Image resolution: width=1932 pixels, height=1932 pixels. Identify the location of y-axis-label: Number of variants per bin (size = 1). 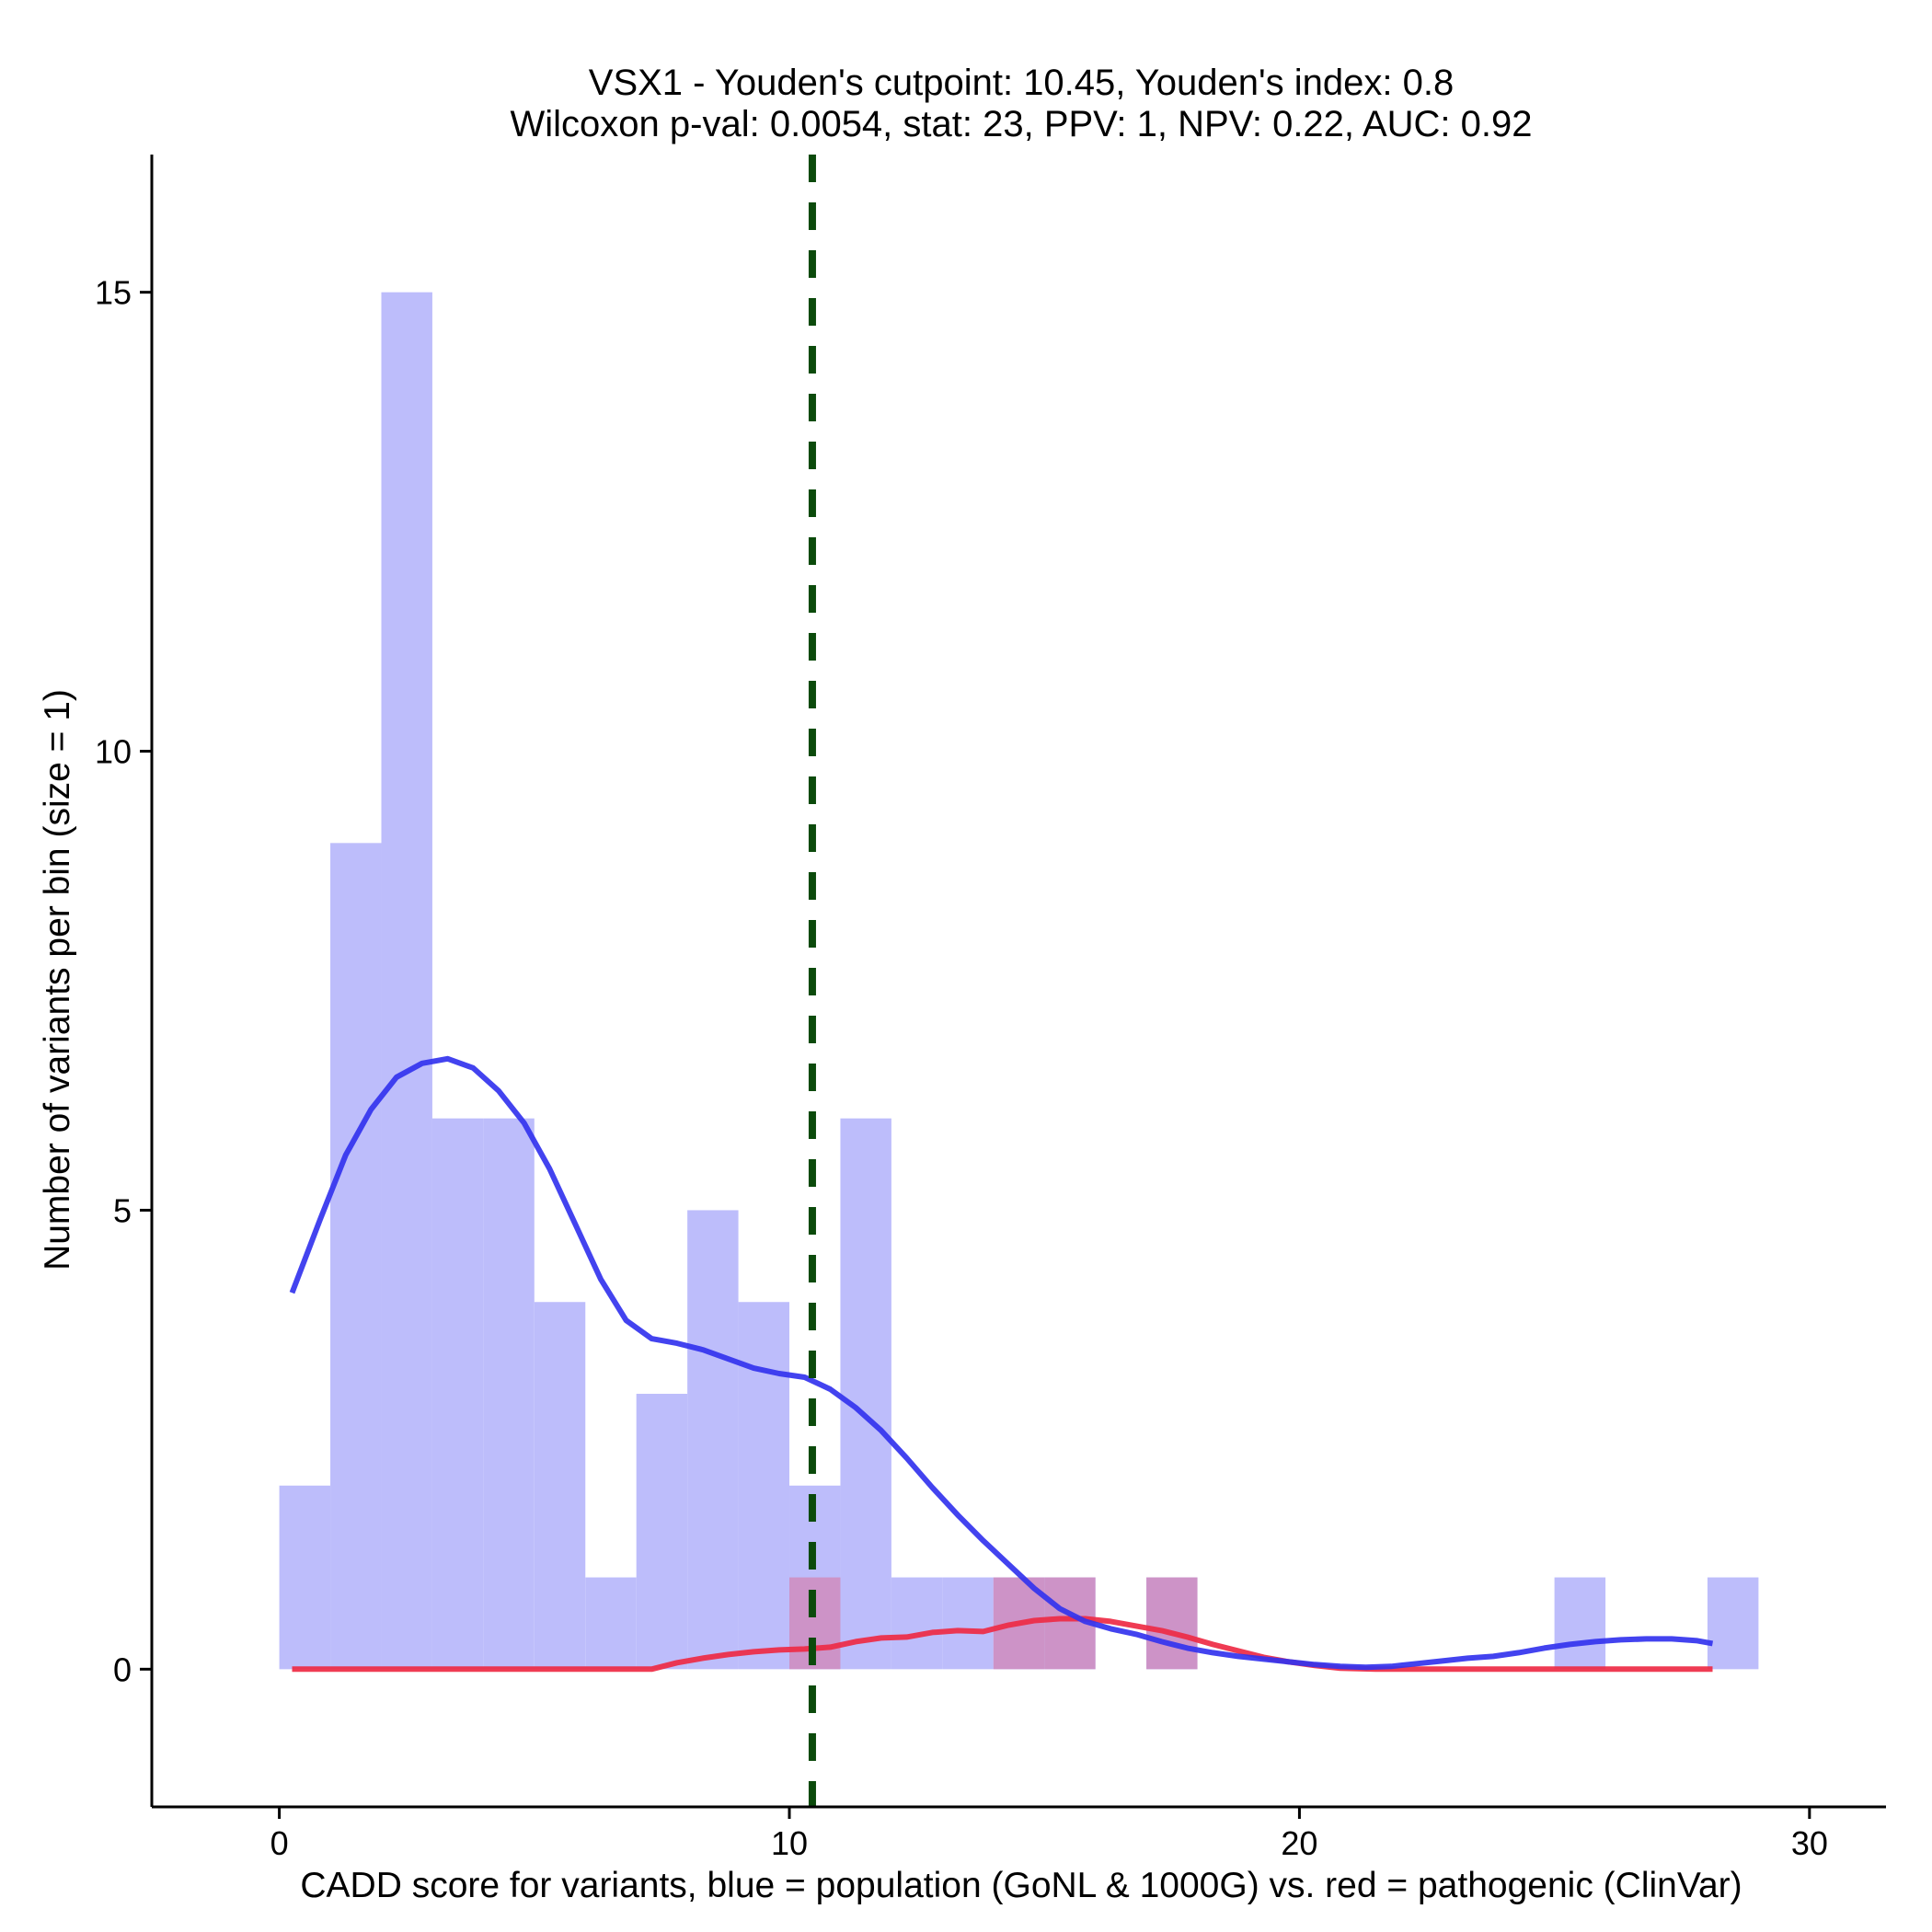
(57, 980).